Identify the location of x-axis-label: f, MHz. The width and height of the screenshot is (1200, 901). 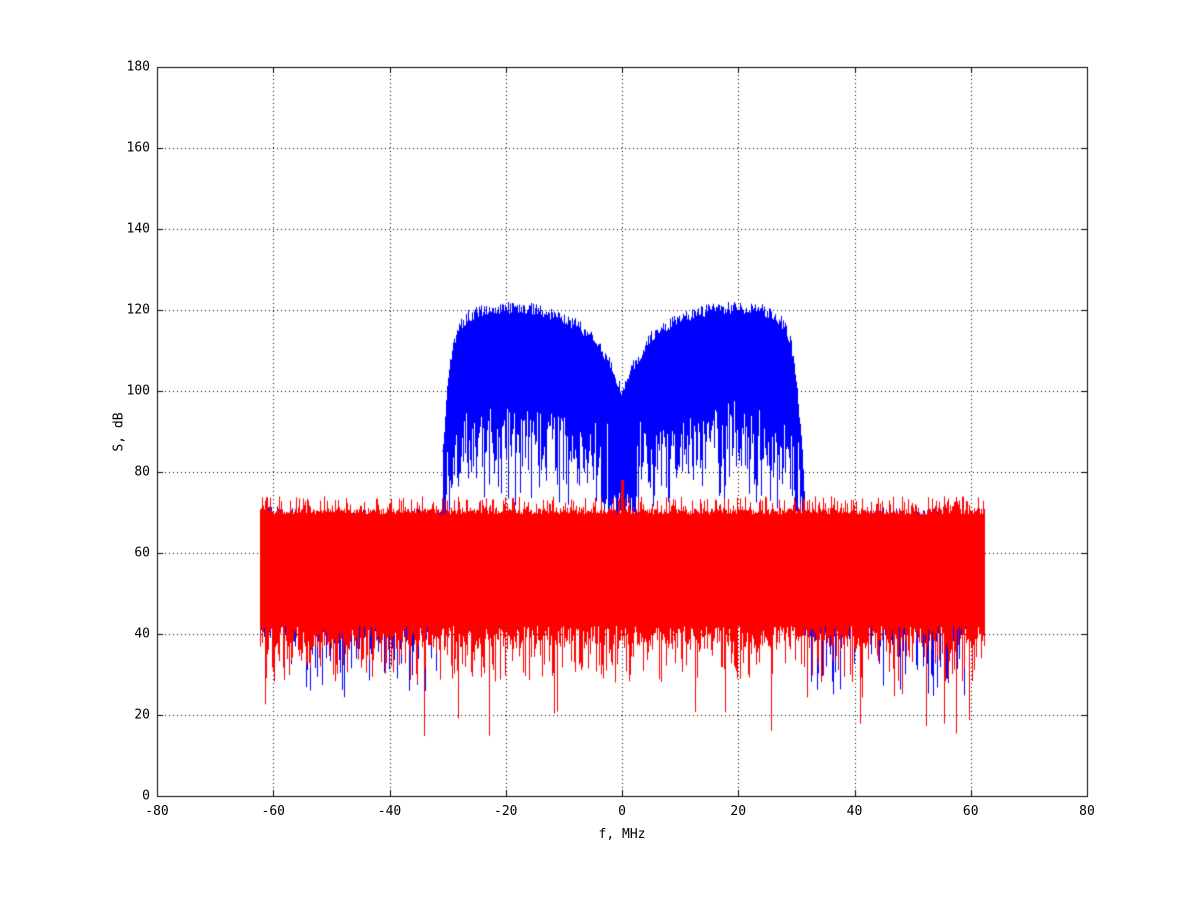
(622, 834).